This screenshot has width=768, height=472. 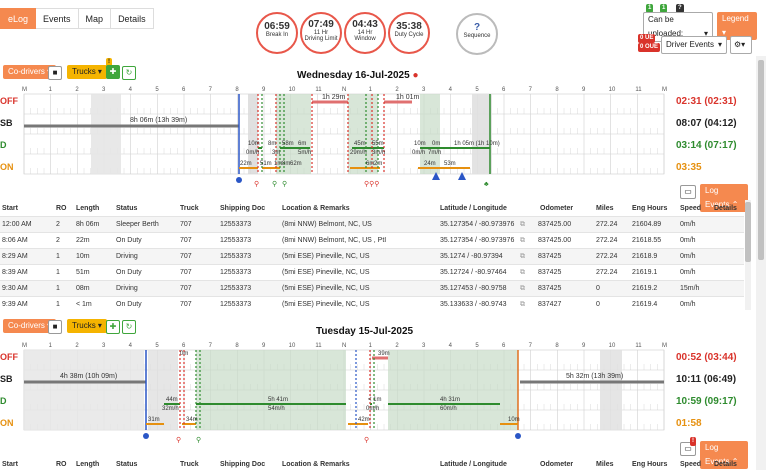 I want to click on hour-tick-label: 9, so click(x=264, y=346).